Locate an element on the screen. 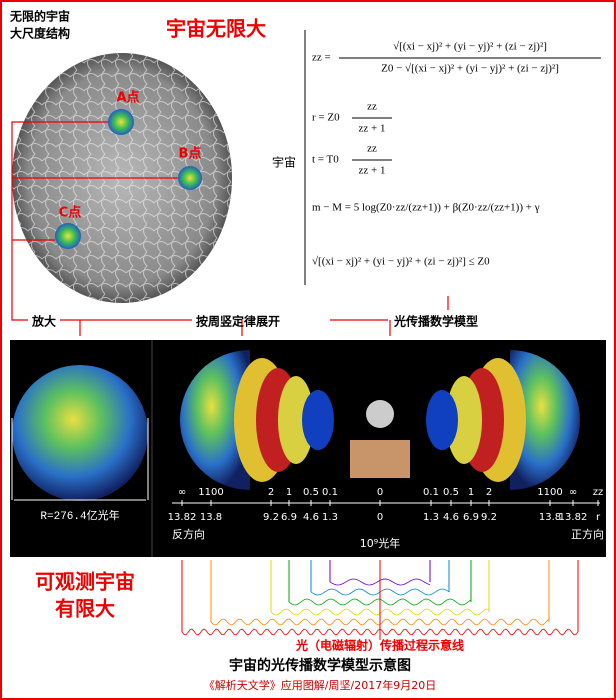 This screenshot has width=616, height=700. flow-step: 光传播数学模型 is located at coordinates (435, 321).